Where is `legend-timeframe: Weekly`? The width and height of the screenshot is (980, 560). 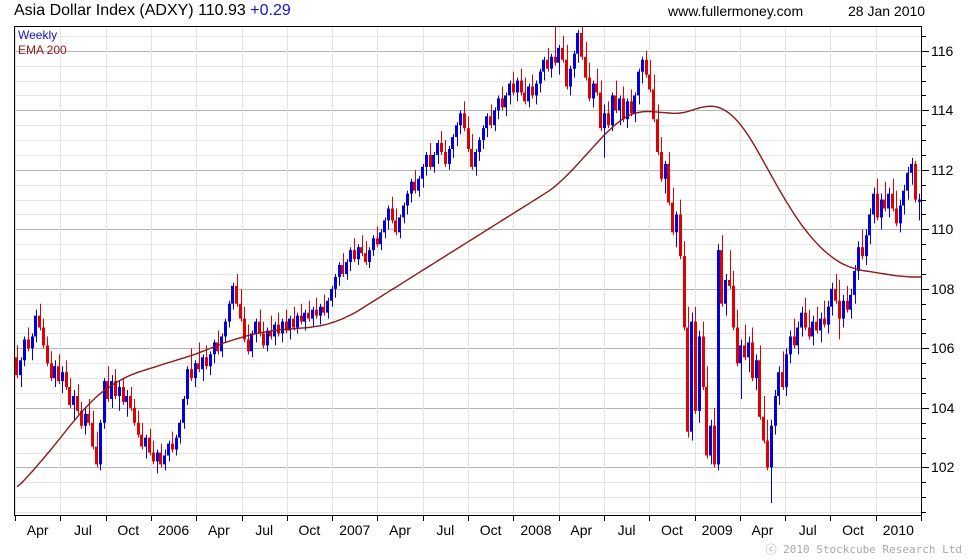 legend-timeframe: Weekly is located at coordinates (38, 35).